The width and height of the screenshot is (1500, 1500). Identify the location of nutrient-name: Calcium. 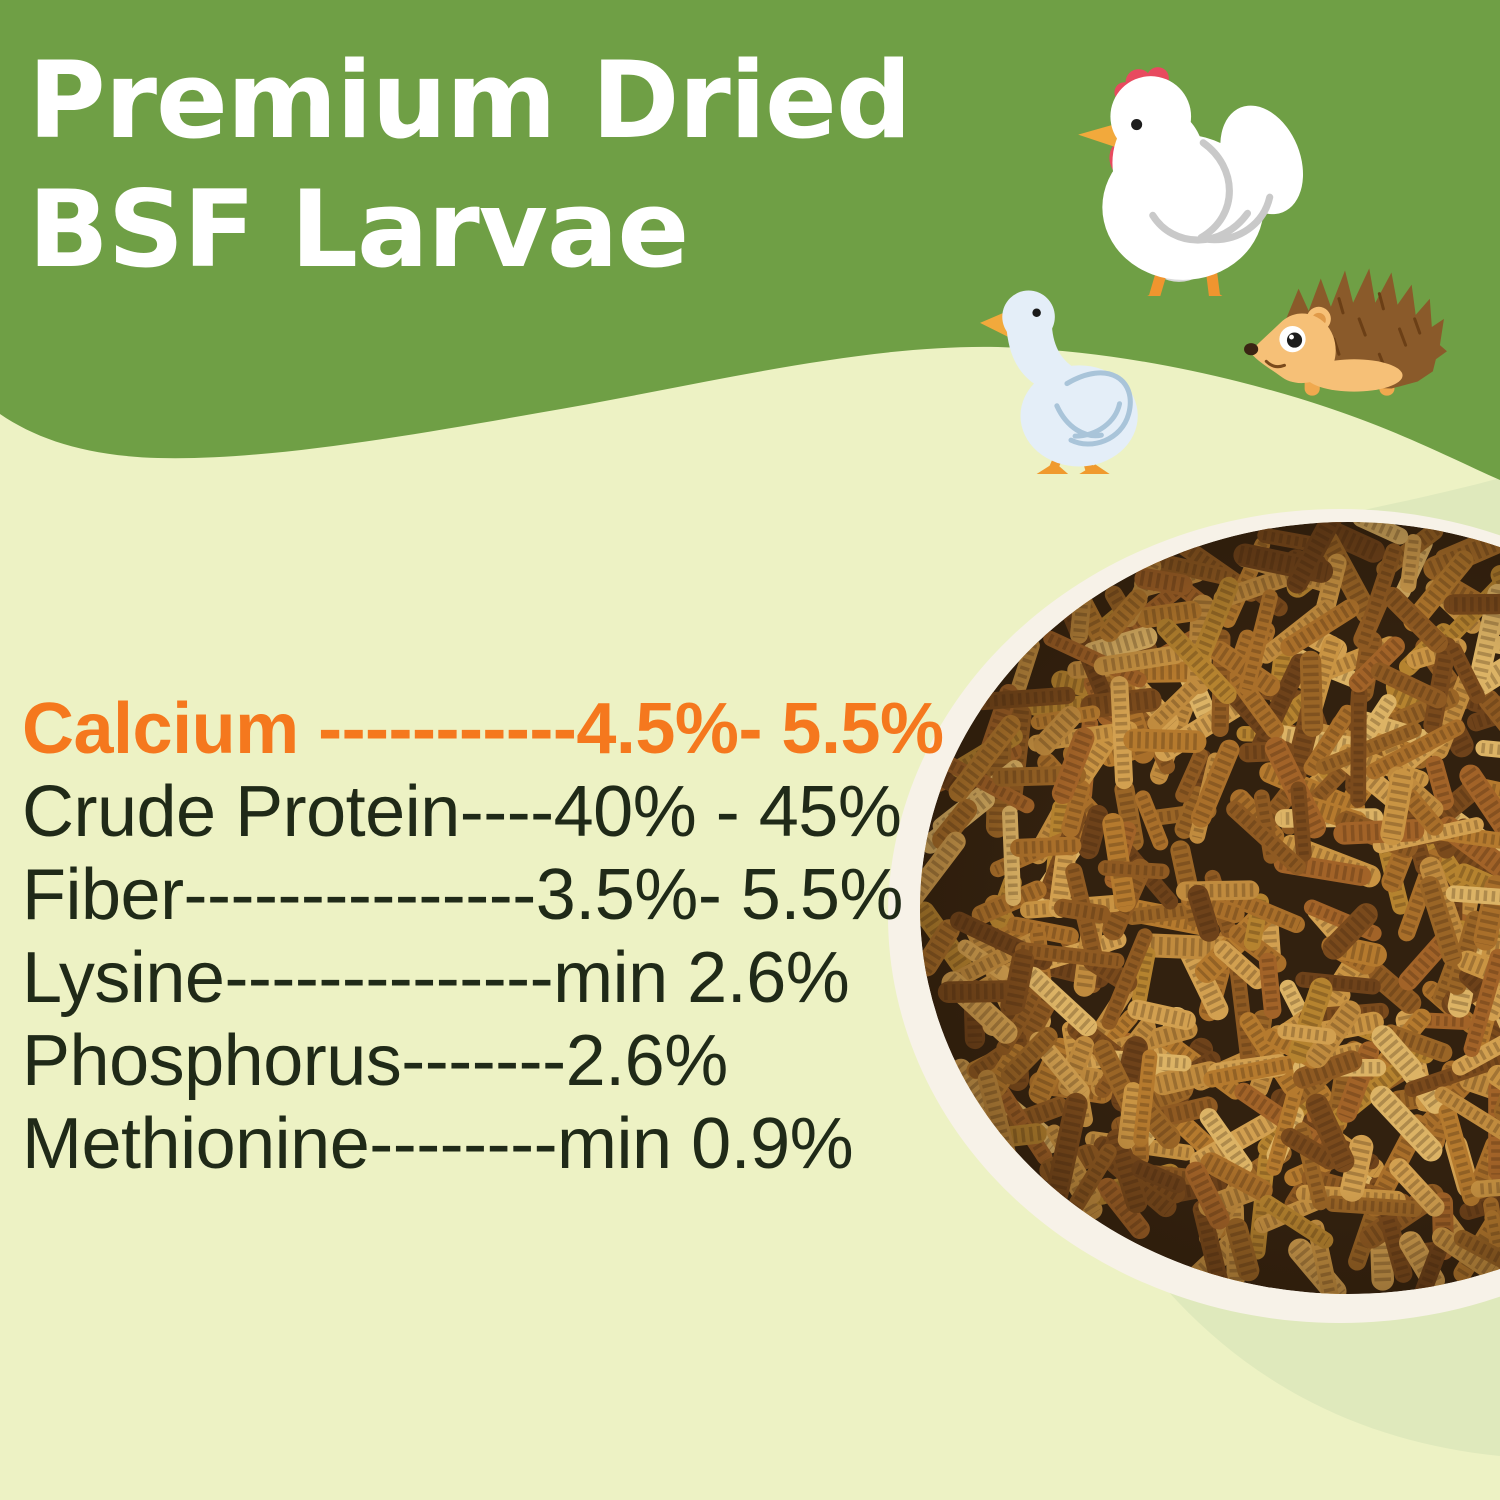
(160, 729).